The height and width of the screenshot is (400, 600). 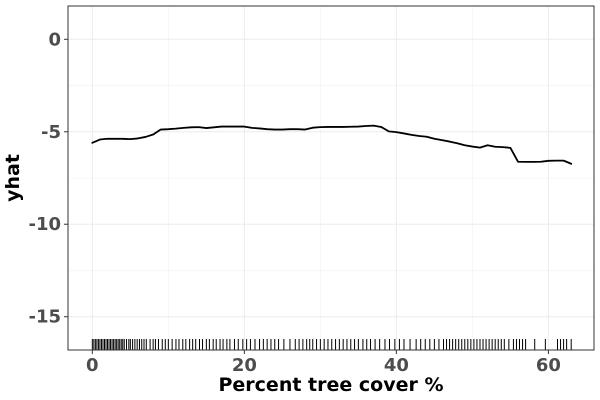 What do you see at coordinates (396, 365) in the screenshot?
I see `x-tick-label: 40` at bounding box center [396, 365].